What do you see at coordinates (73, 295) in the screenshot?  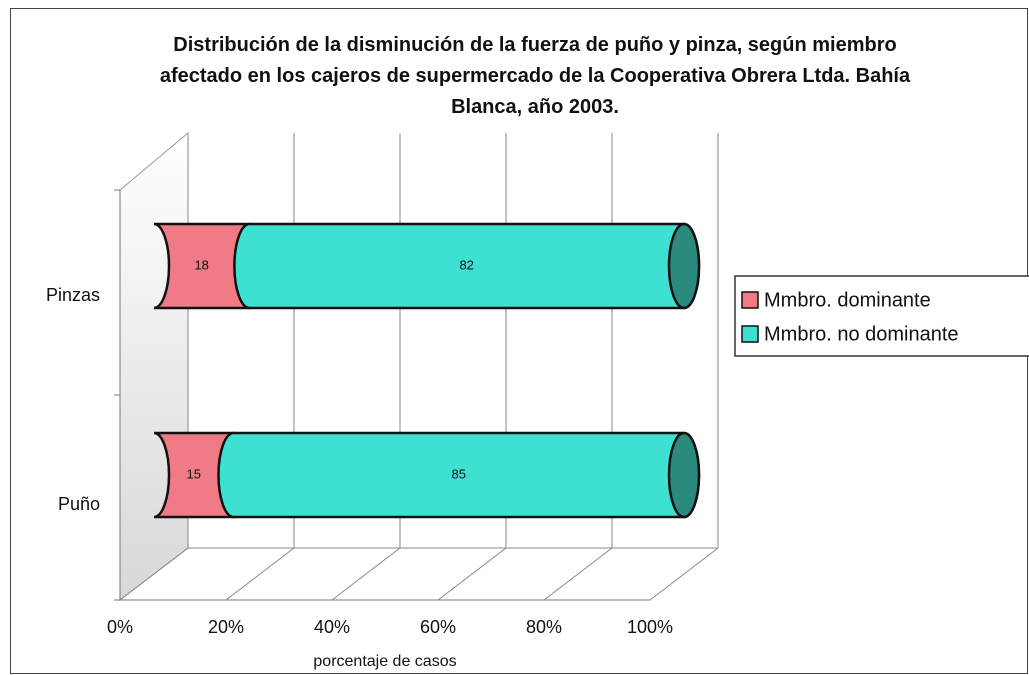 I see `y-tick-label: Pinzas` at bounding box center [73, 295].